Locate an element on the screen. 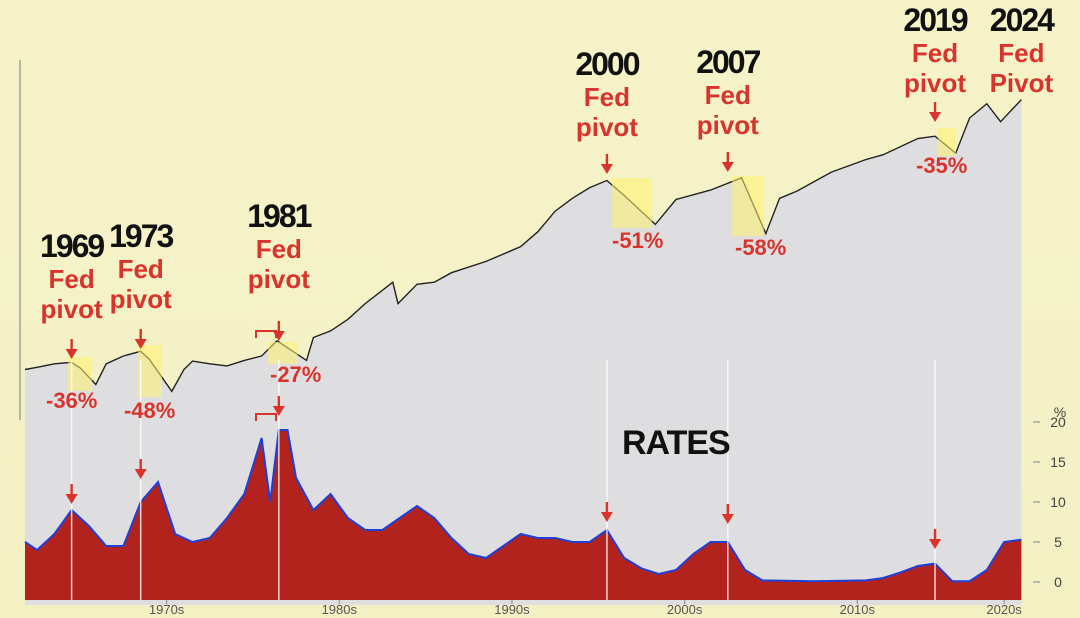  pivot-annotation: 2000 Fed pivot is located at coordinates (607, 94).